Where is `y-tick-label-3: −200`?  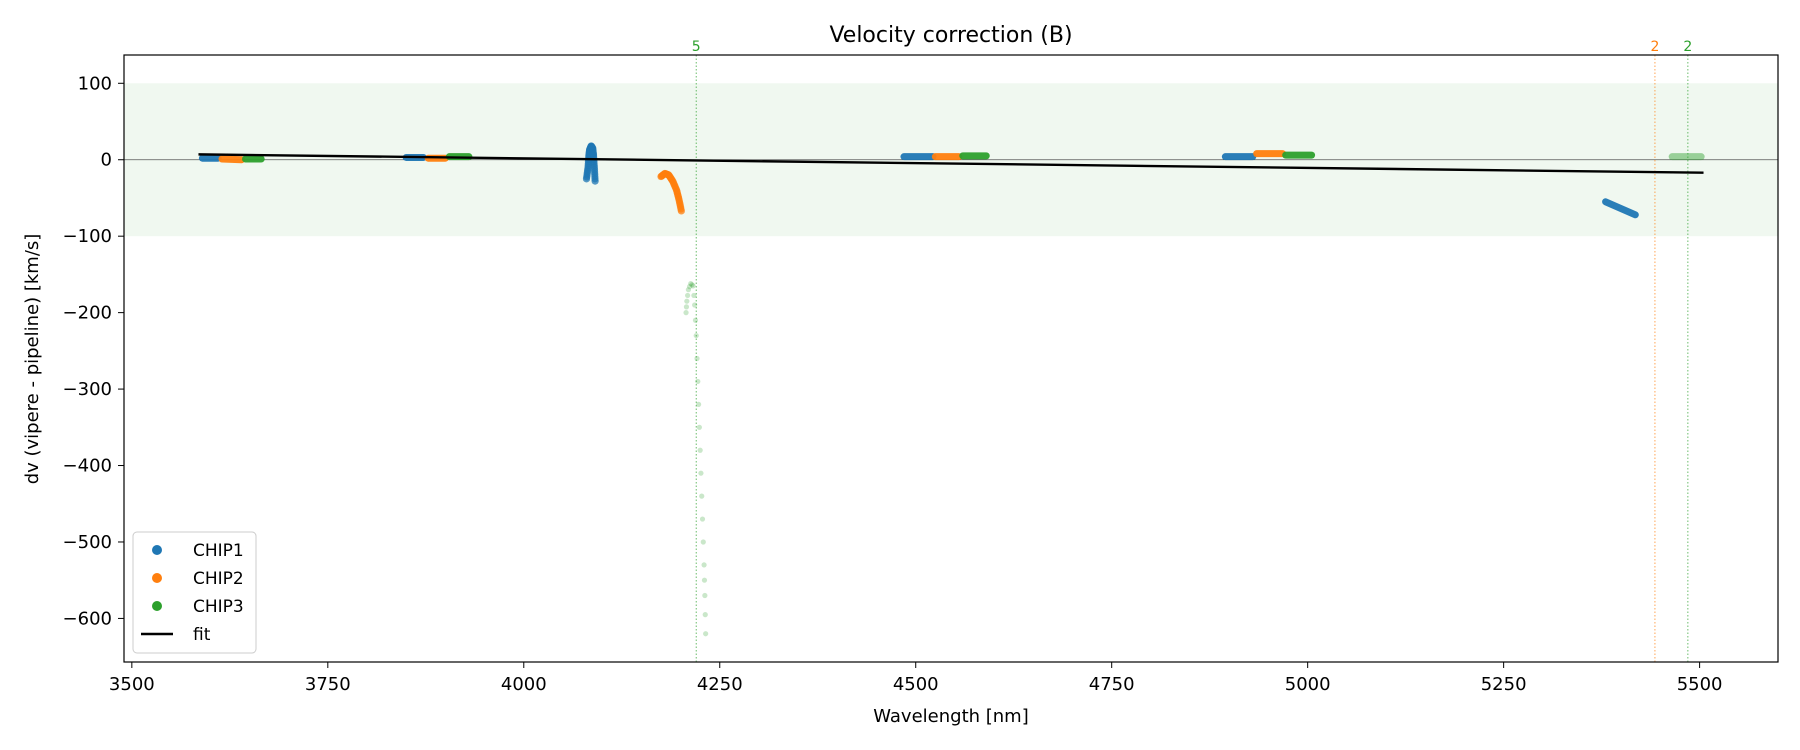
y-tick-label-3: −200 is located at coordinates (87, 313).